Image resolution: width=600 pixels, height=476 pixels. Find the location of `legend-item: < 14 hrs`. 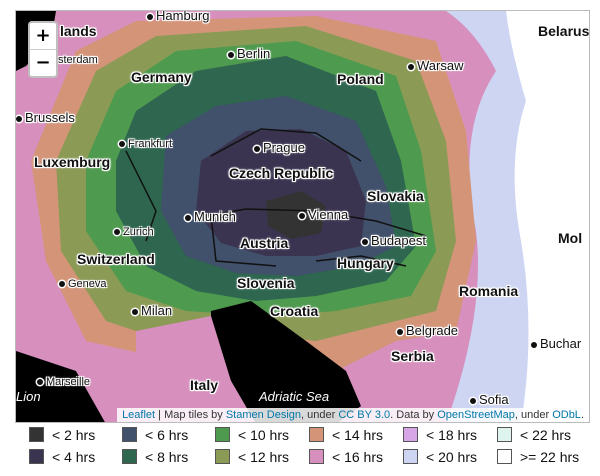

legend-item: < 14 hrs is located at coordinates (346, 435).